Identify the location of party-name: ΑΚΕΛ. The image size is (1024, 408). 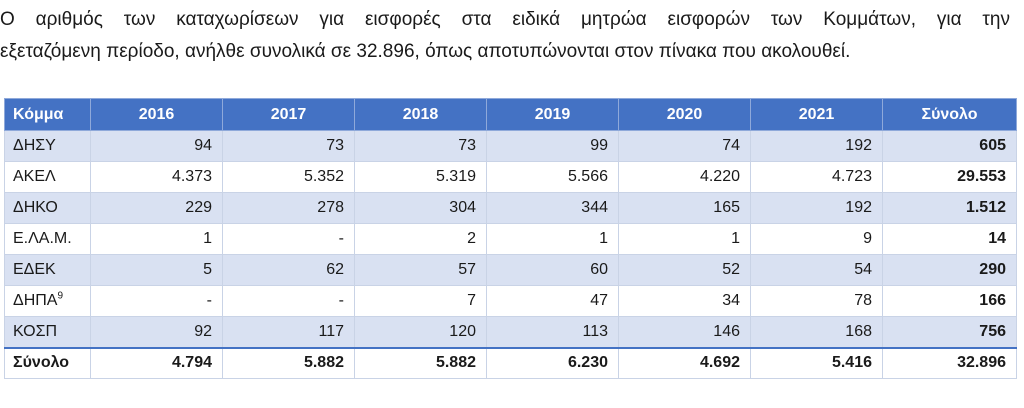
(34, 176).